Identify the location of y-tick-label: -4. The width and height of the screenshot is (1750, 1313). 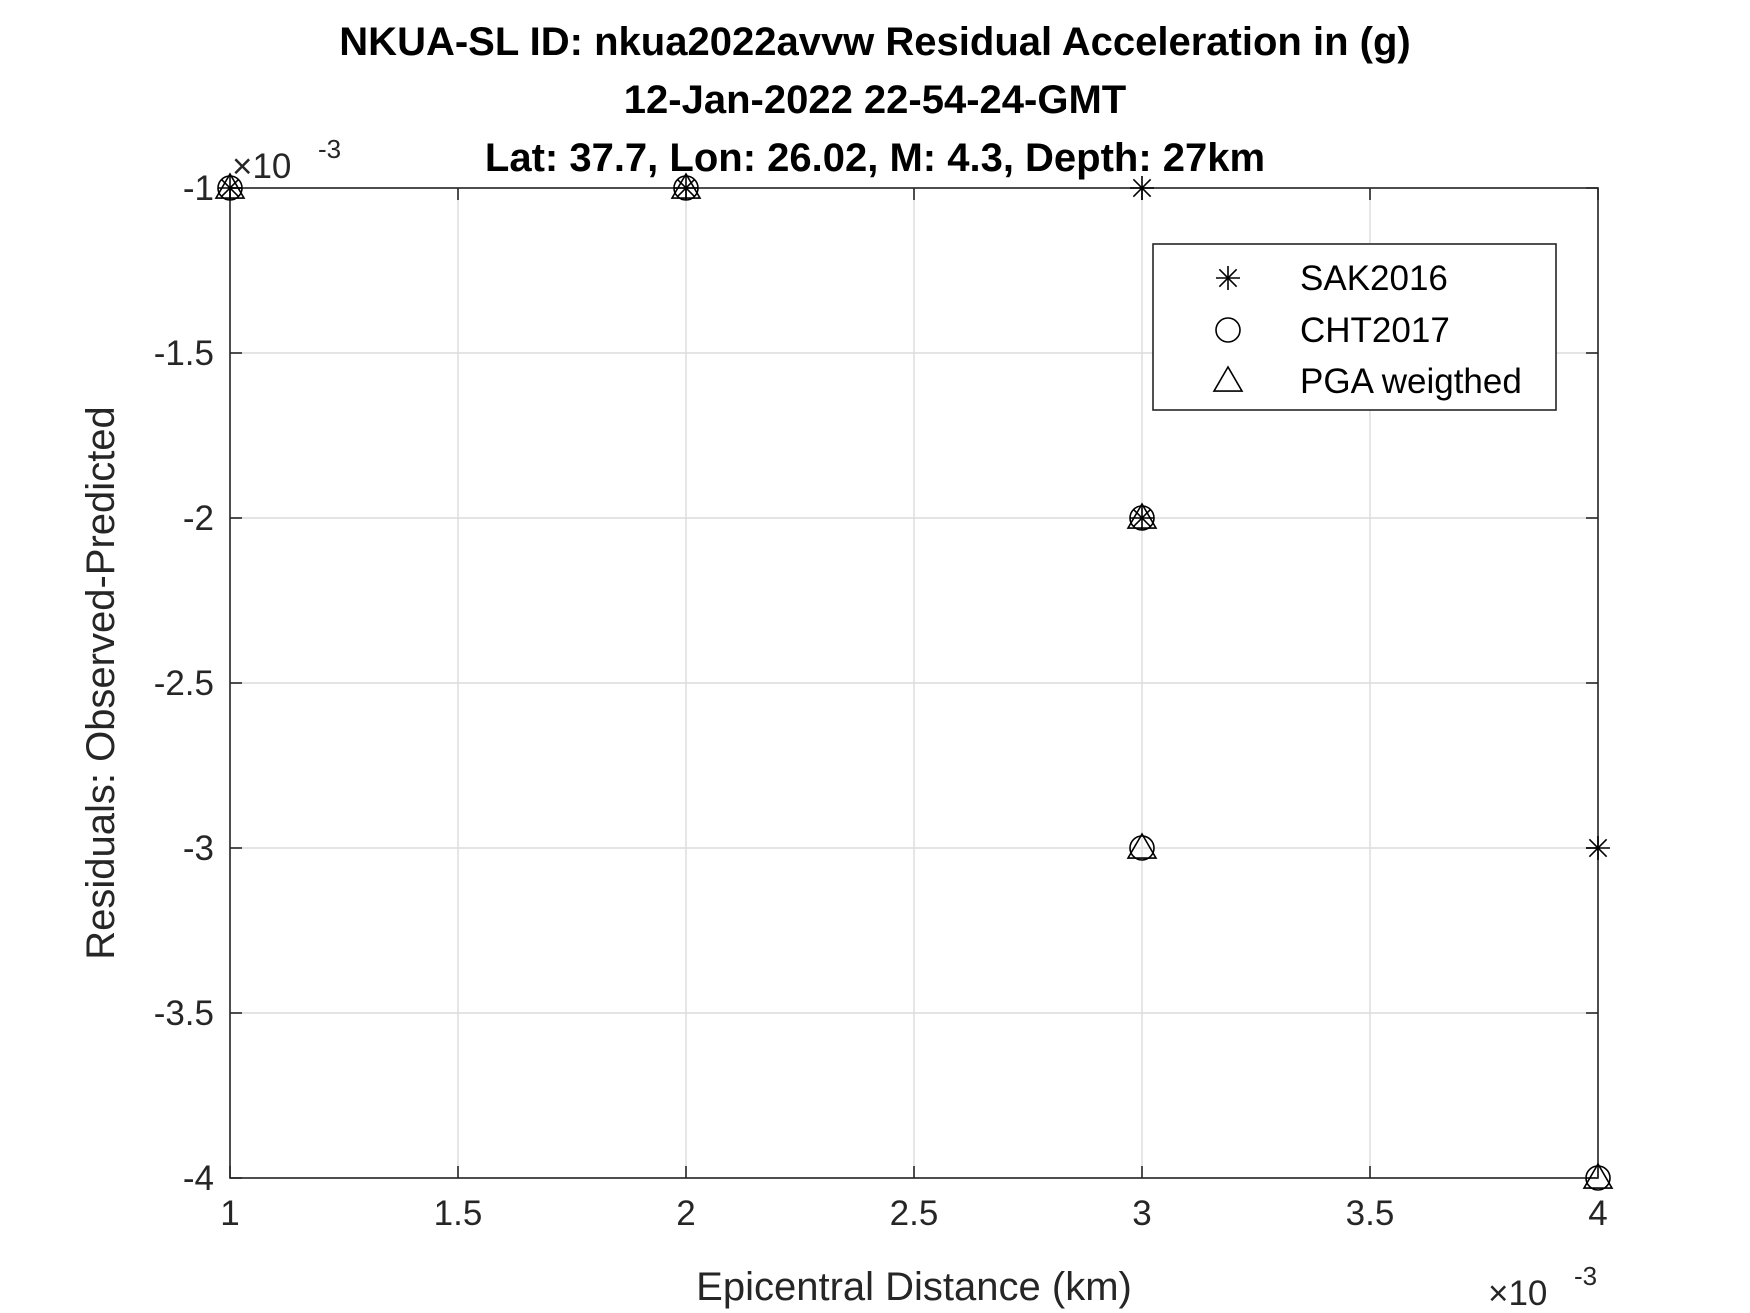
(198, 1178).